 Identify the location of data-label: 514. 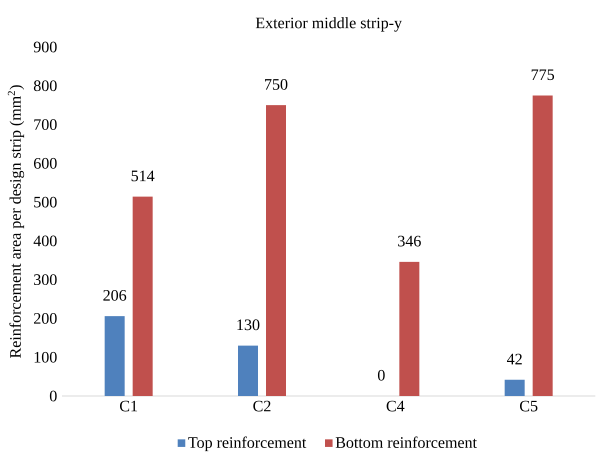
(143, 176).